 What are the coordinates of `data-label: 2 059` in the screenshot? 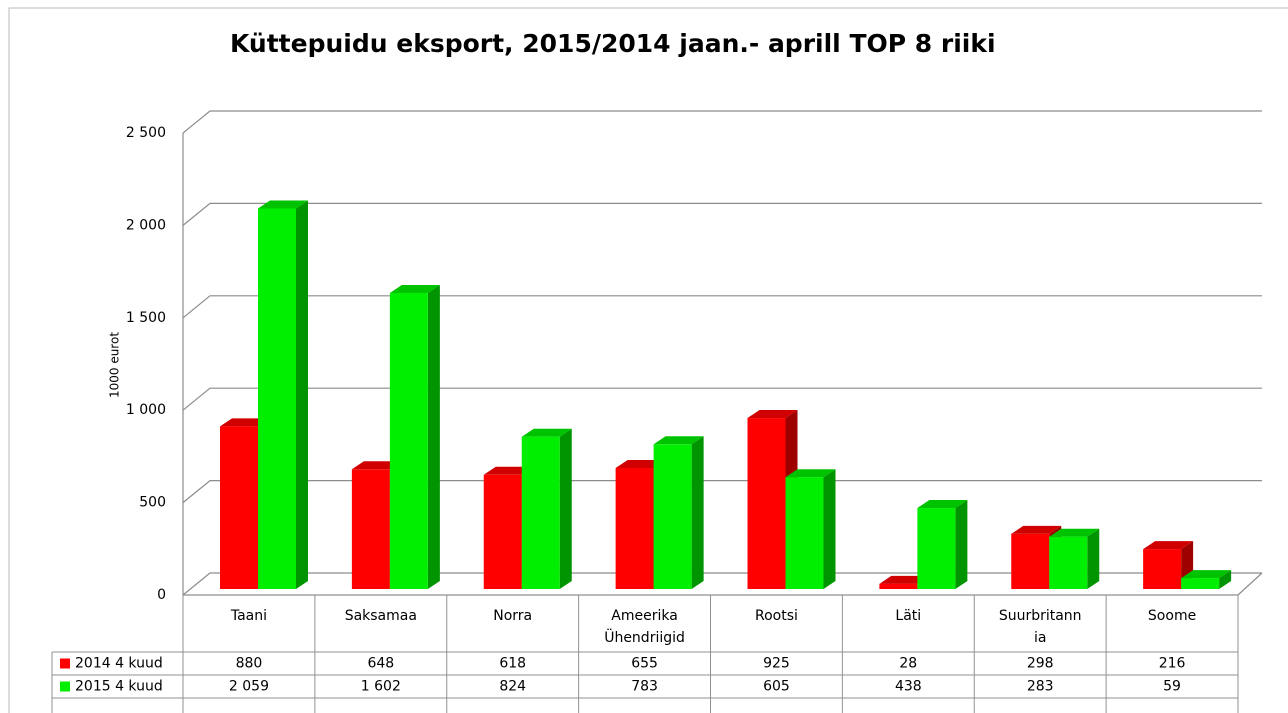 It's located at (249, 687).